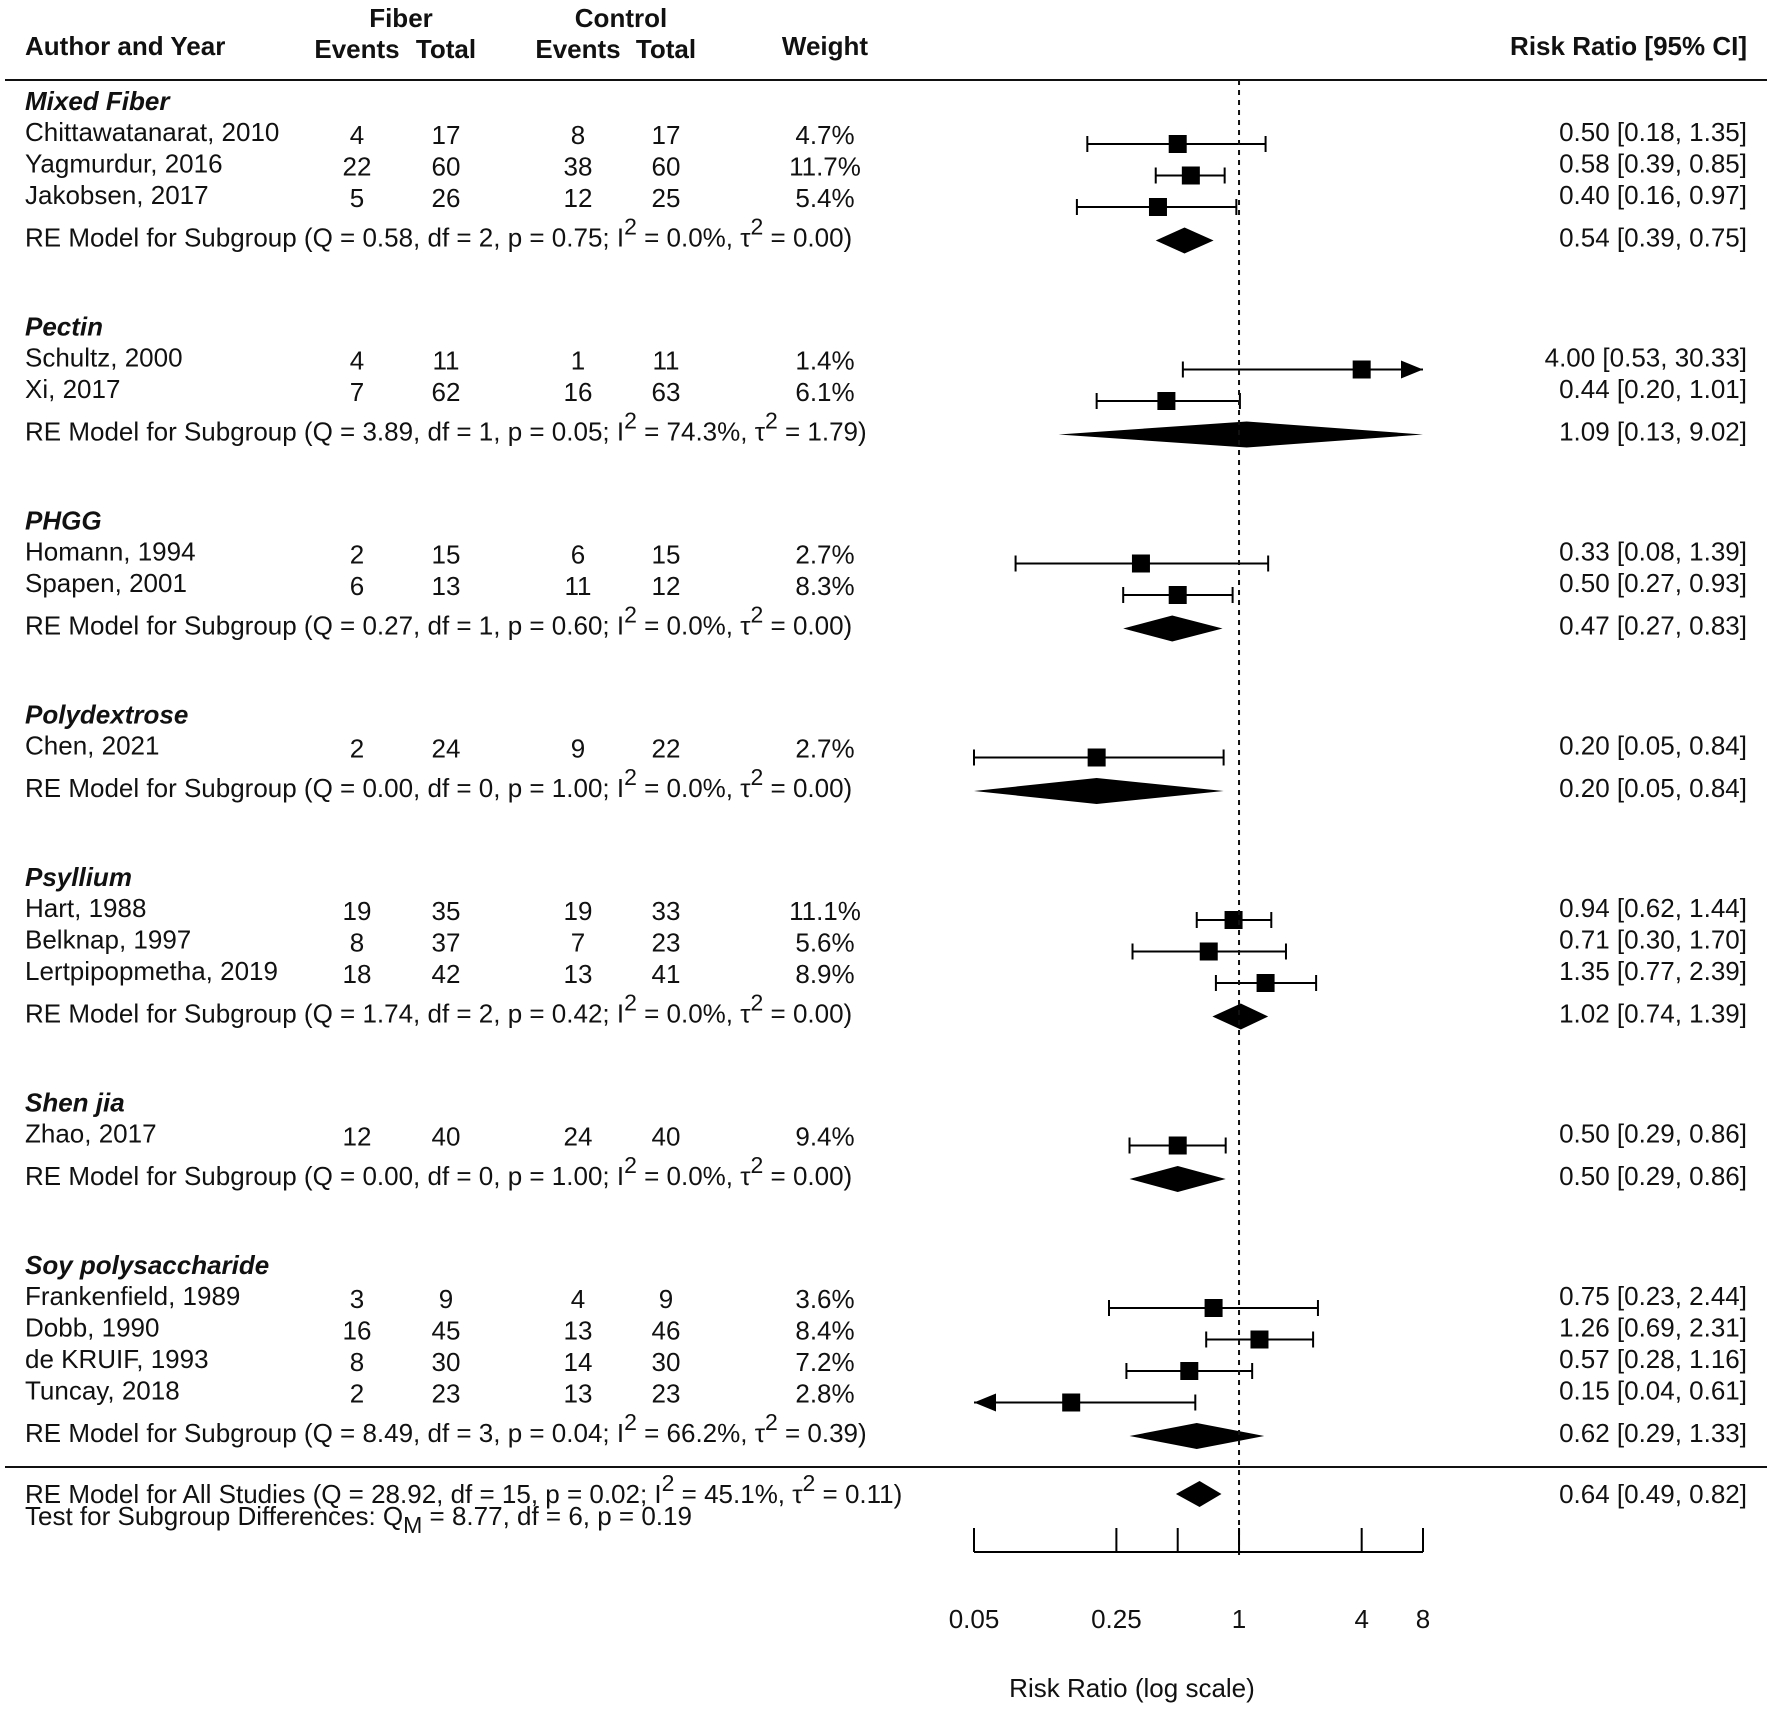  Describe the element at coordinates (666, 392) in the screenshot. I see `control-total: 63` at that location.